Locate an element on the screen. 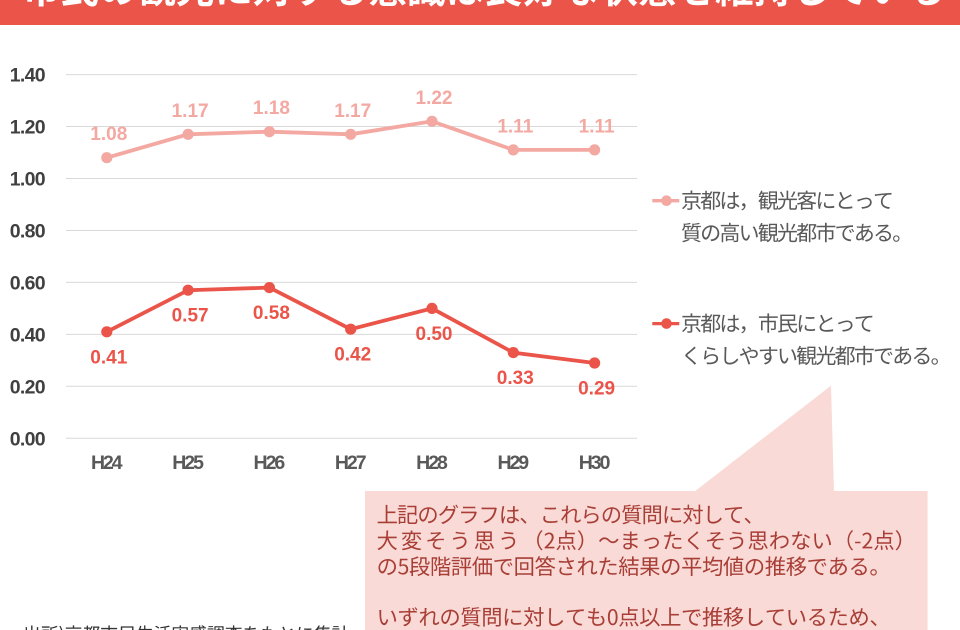  svg-text: 0.57 is located at coordinates (190, 316).